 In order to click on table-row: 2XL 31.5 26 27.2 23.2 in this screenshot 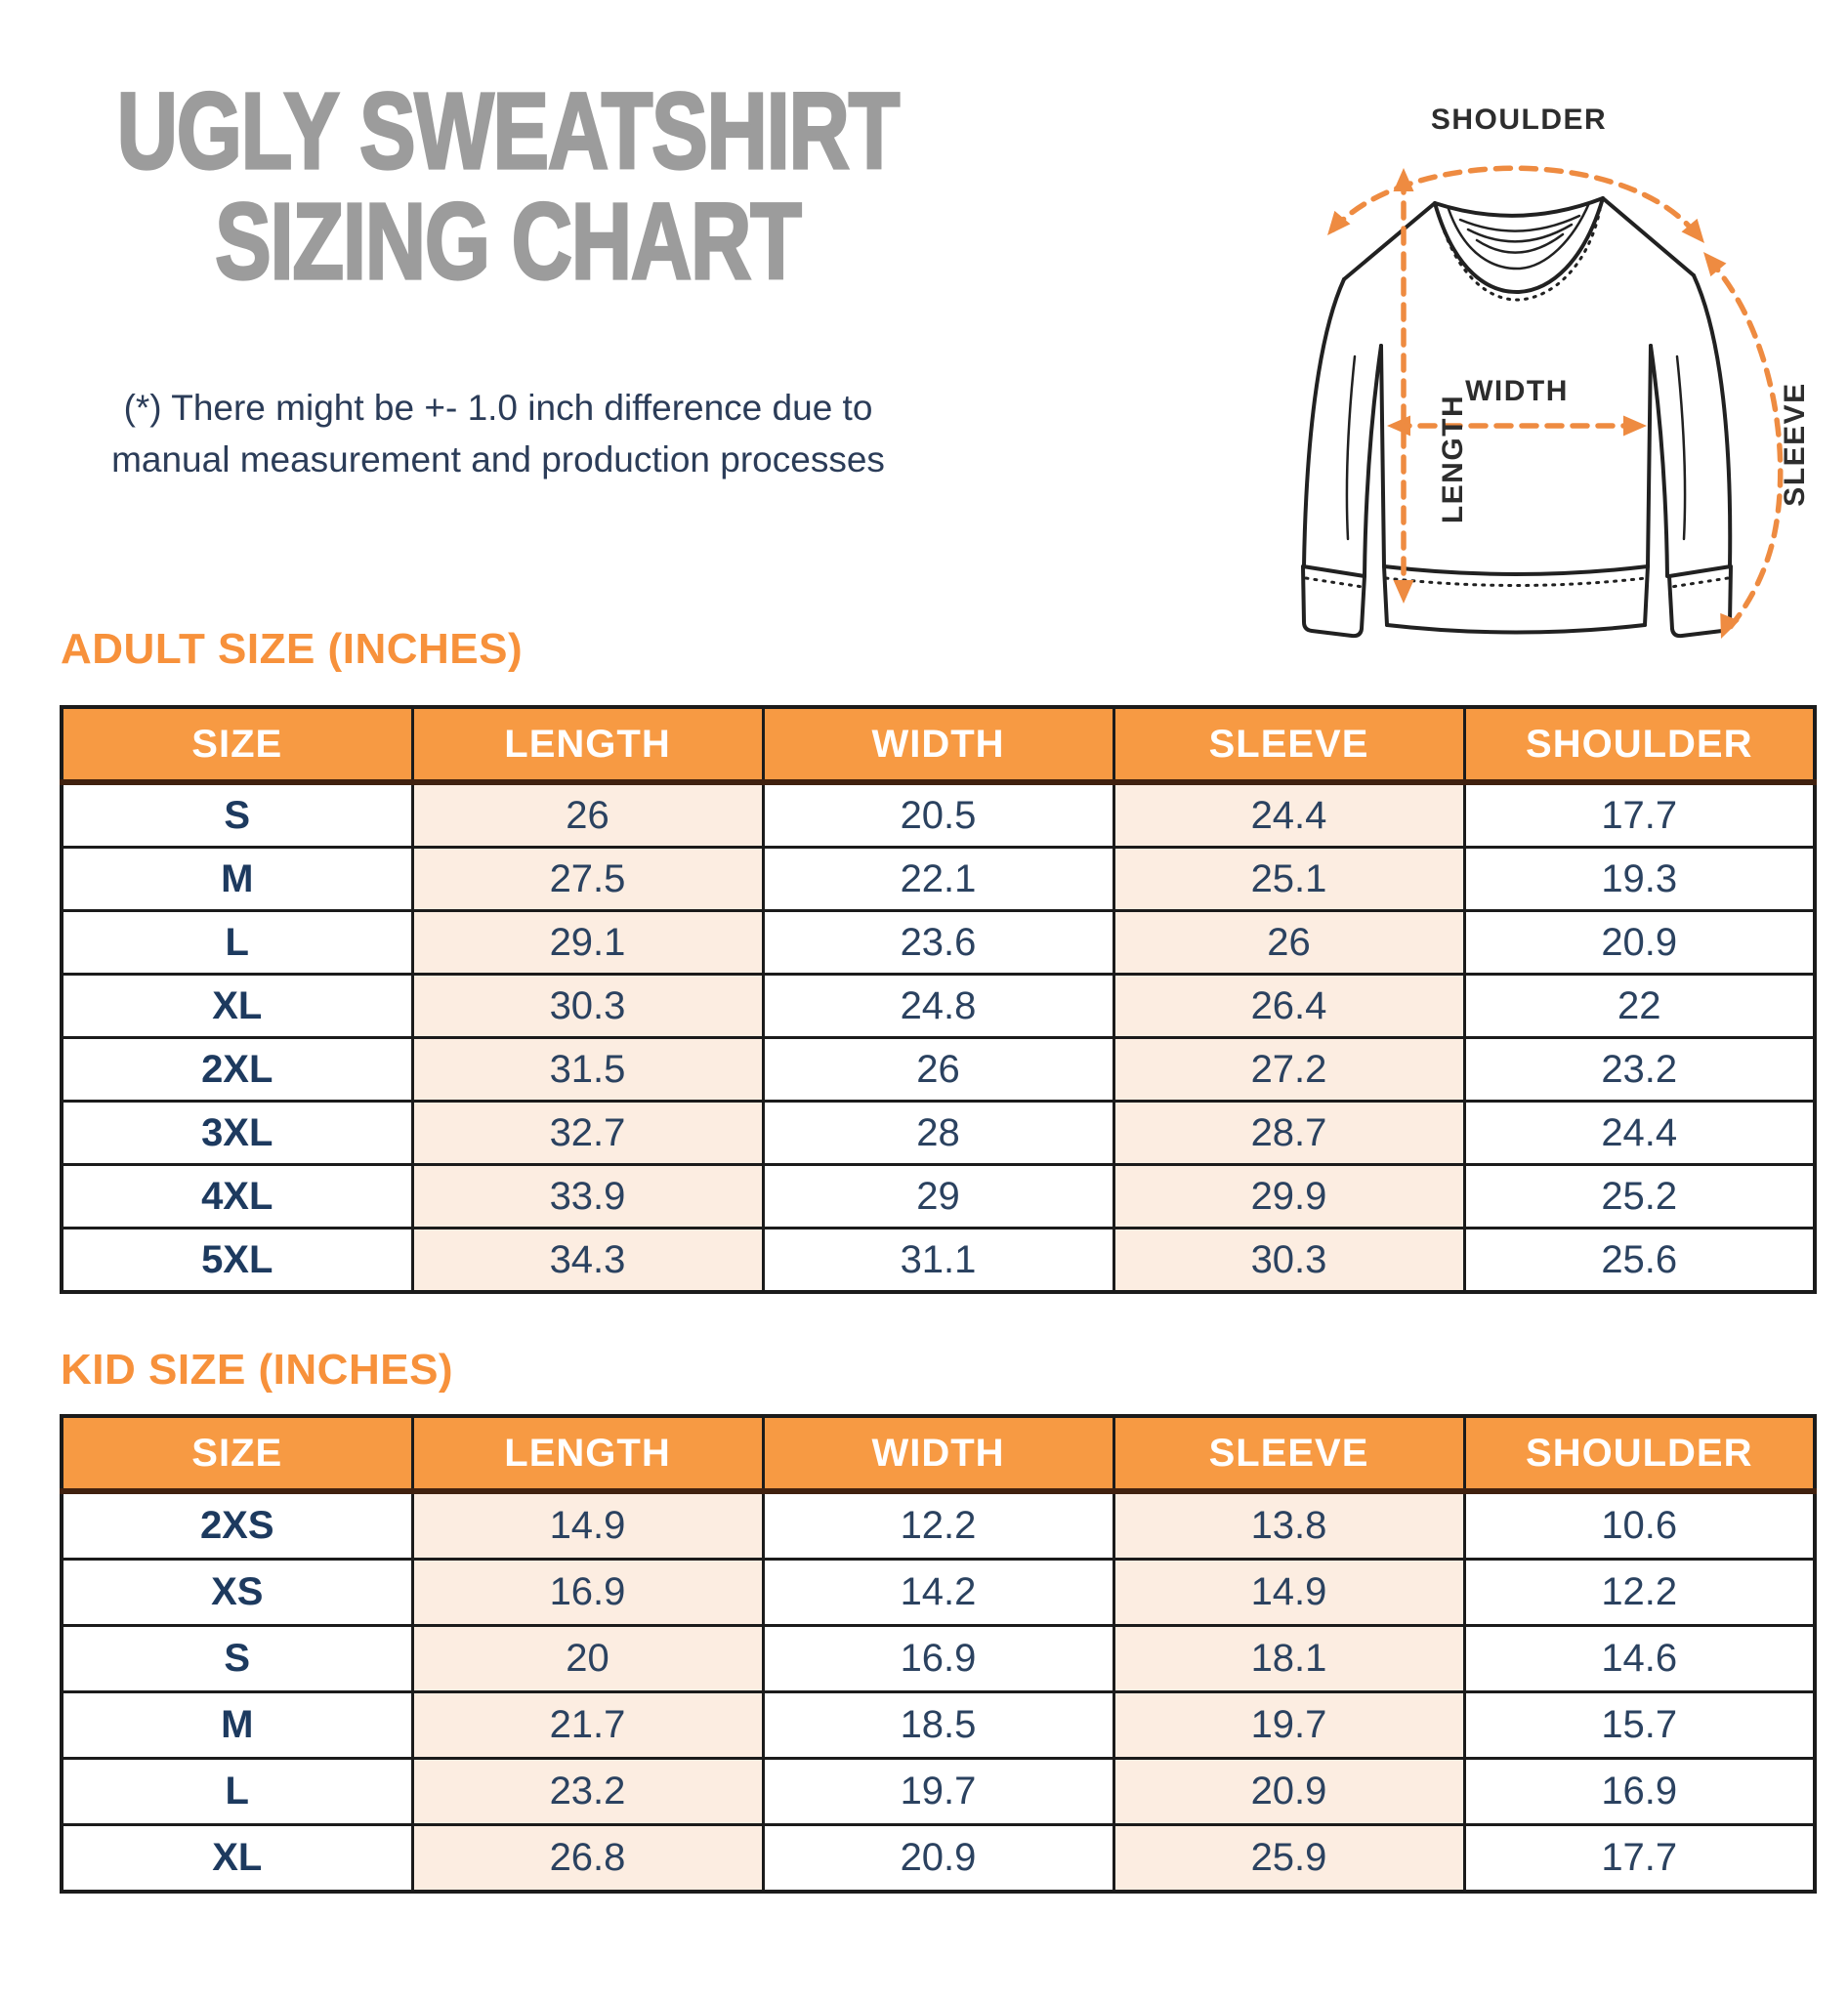, I will do `click(938, 1070)`.